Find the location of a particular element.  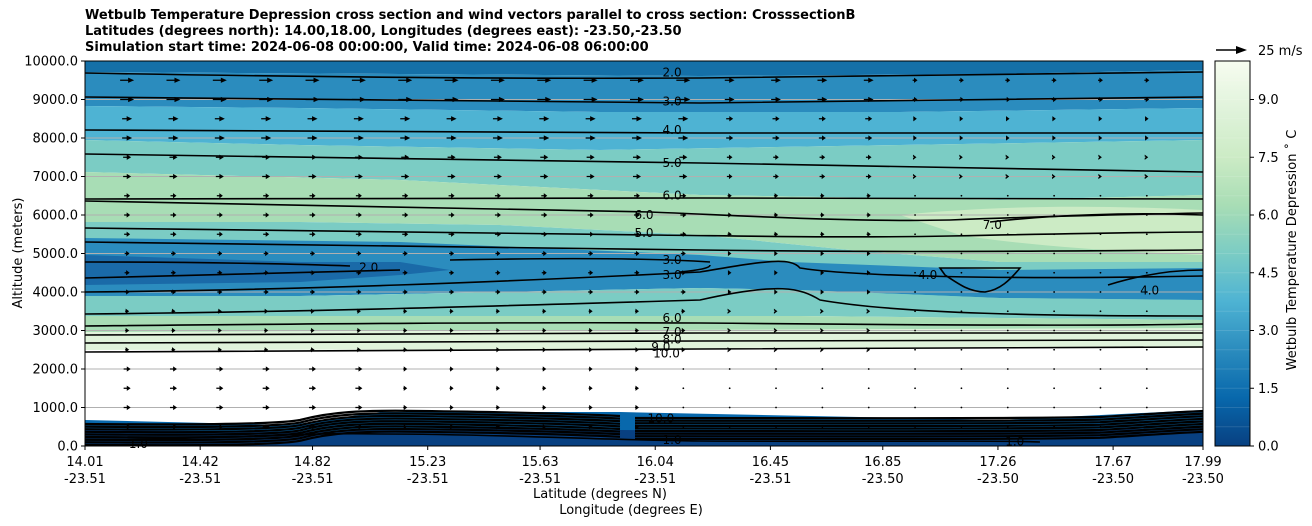

contour-label: 8.0 is located at coordinates (672, 339).